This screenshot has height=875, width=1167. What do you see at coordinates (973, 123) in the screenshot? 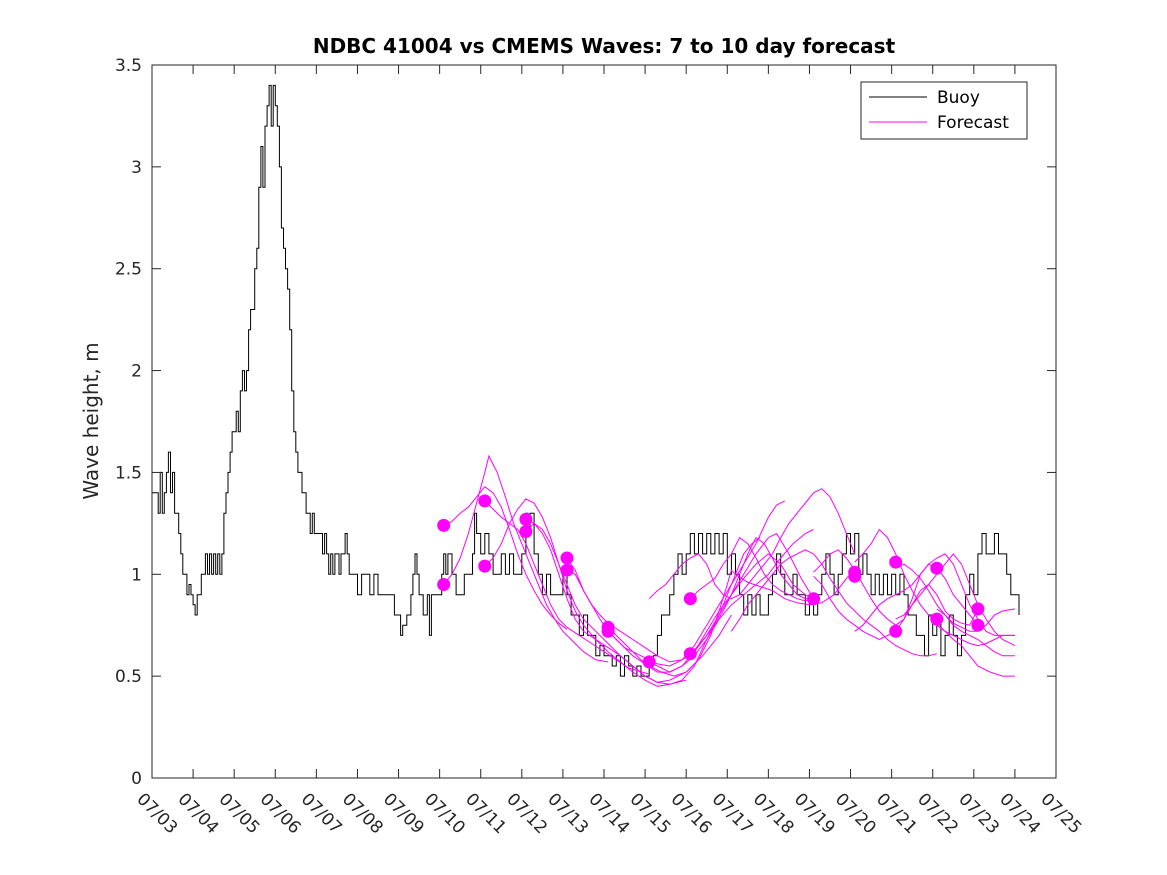
I see `legend-label-forecast: Forecast` at bounding box center [973, 123].